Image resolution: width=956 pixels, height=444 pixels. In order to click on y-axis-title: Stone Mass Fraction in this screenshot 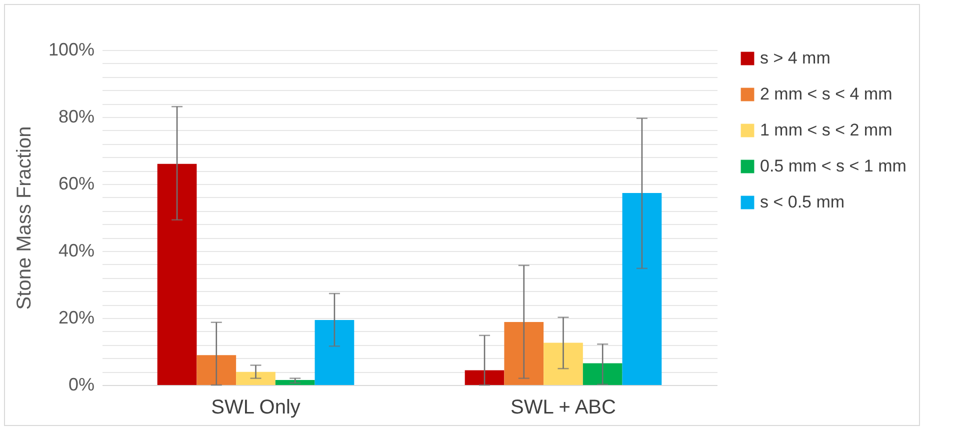, I will do `click(24, 218)`.